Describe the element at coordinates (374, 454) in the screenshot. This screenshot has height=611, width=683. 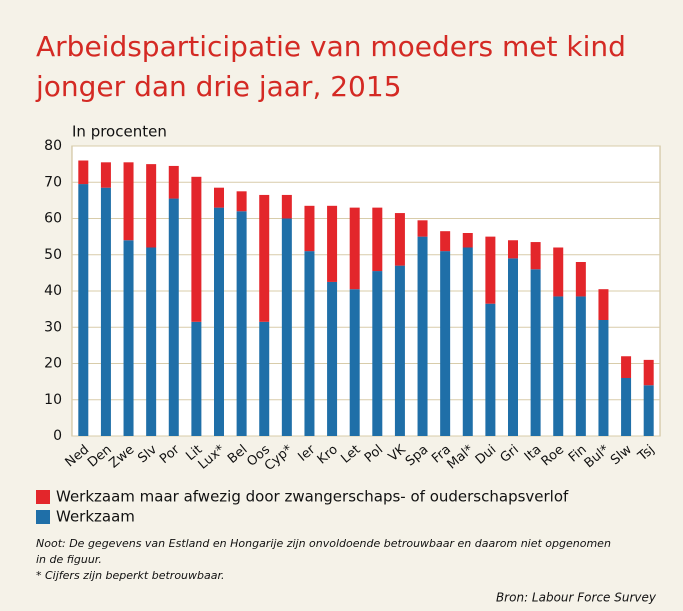
I see `x-tick-label: Pol` at that location.